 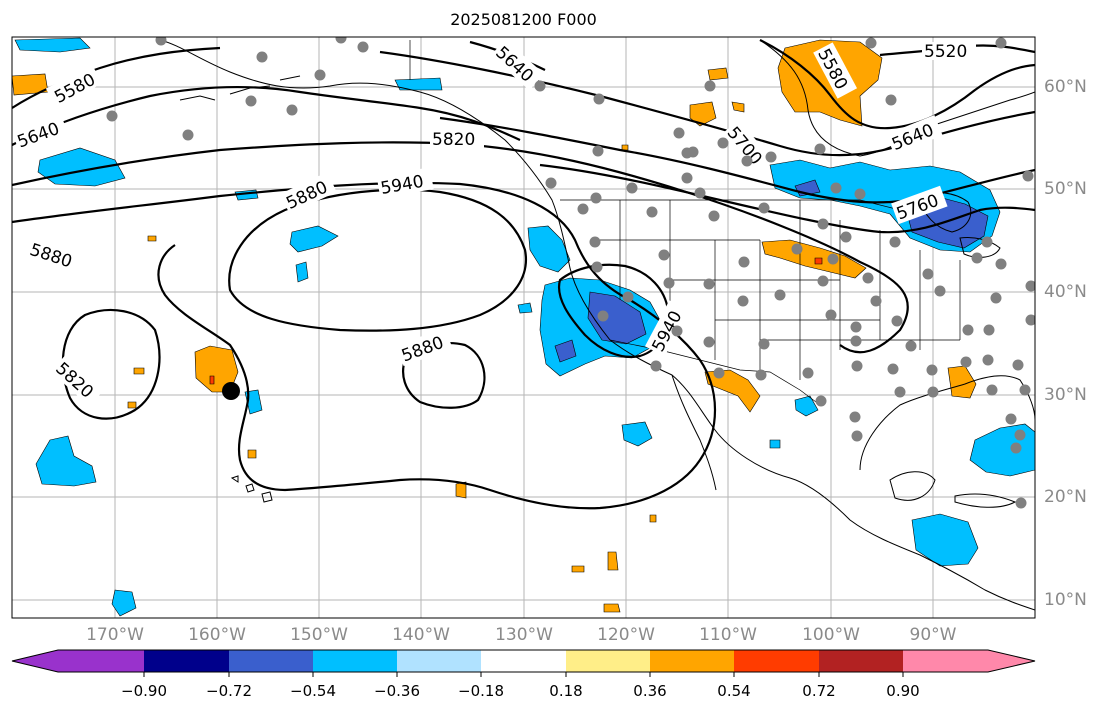 What do you see at coordinates (1065, 395) in the screenshot?
I see `lat-label: 30°N` at bounding box center [1065, 395].